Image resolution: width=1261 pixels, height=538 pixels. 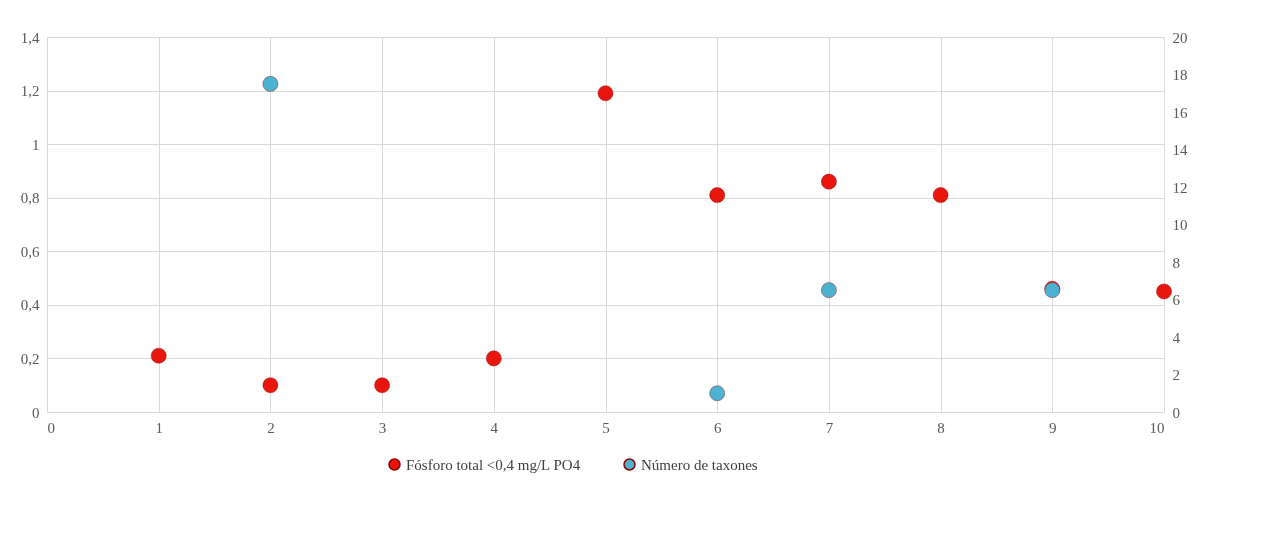 What do you see at coordinates (36, 412) in the screenshot?
I see `y-tick-label: 0` at bounding box center [36, 412].